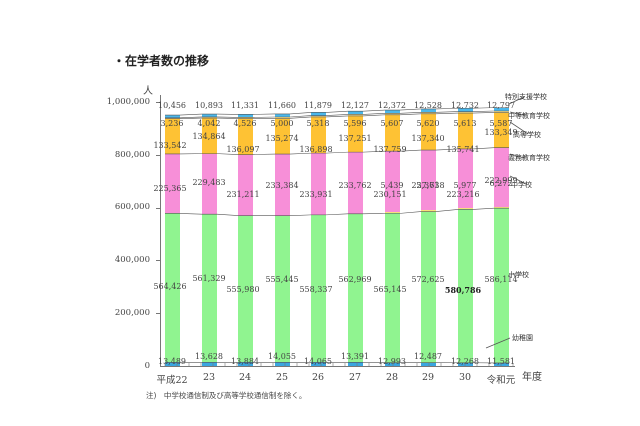  Describe the element at coordinates (282, 279) in the screenshot. I see `data-label-elementary: 555,445` at that location.